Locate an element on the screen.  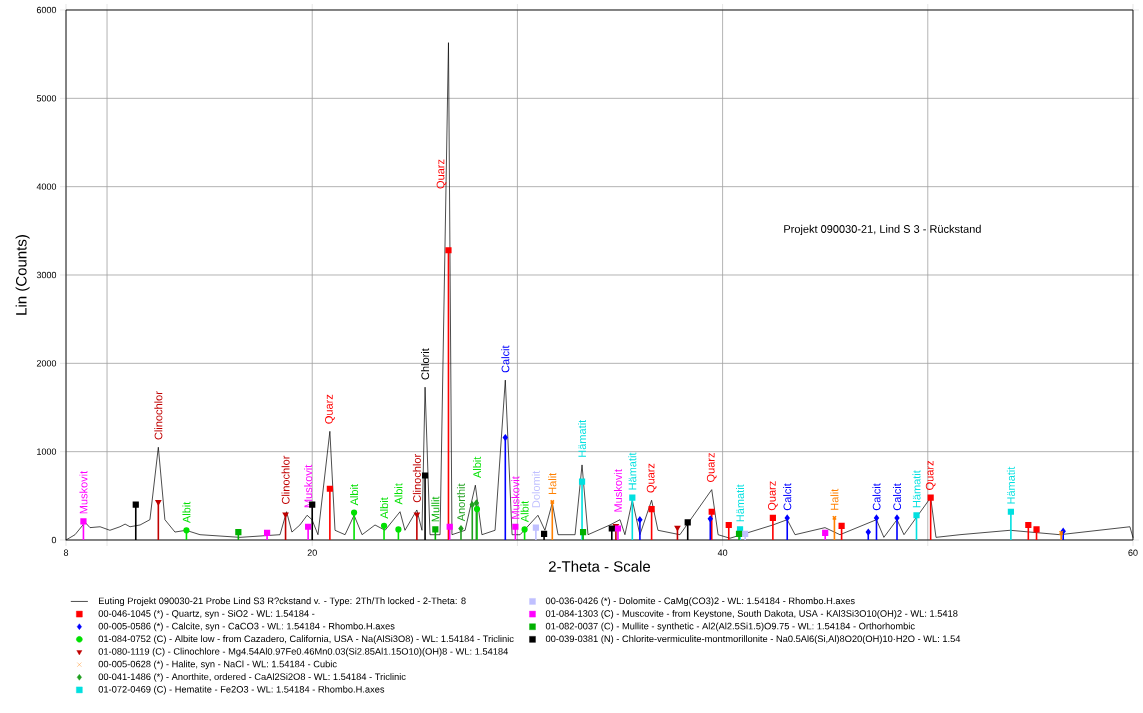
y-tick-label: 1000 is located at coordinates (47, 451).